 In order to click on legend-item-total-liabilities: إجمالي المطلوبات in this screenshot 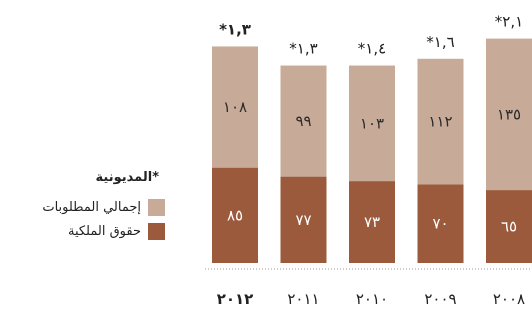, I will do `click(82, 207)`.